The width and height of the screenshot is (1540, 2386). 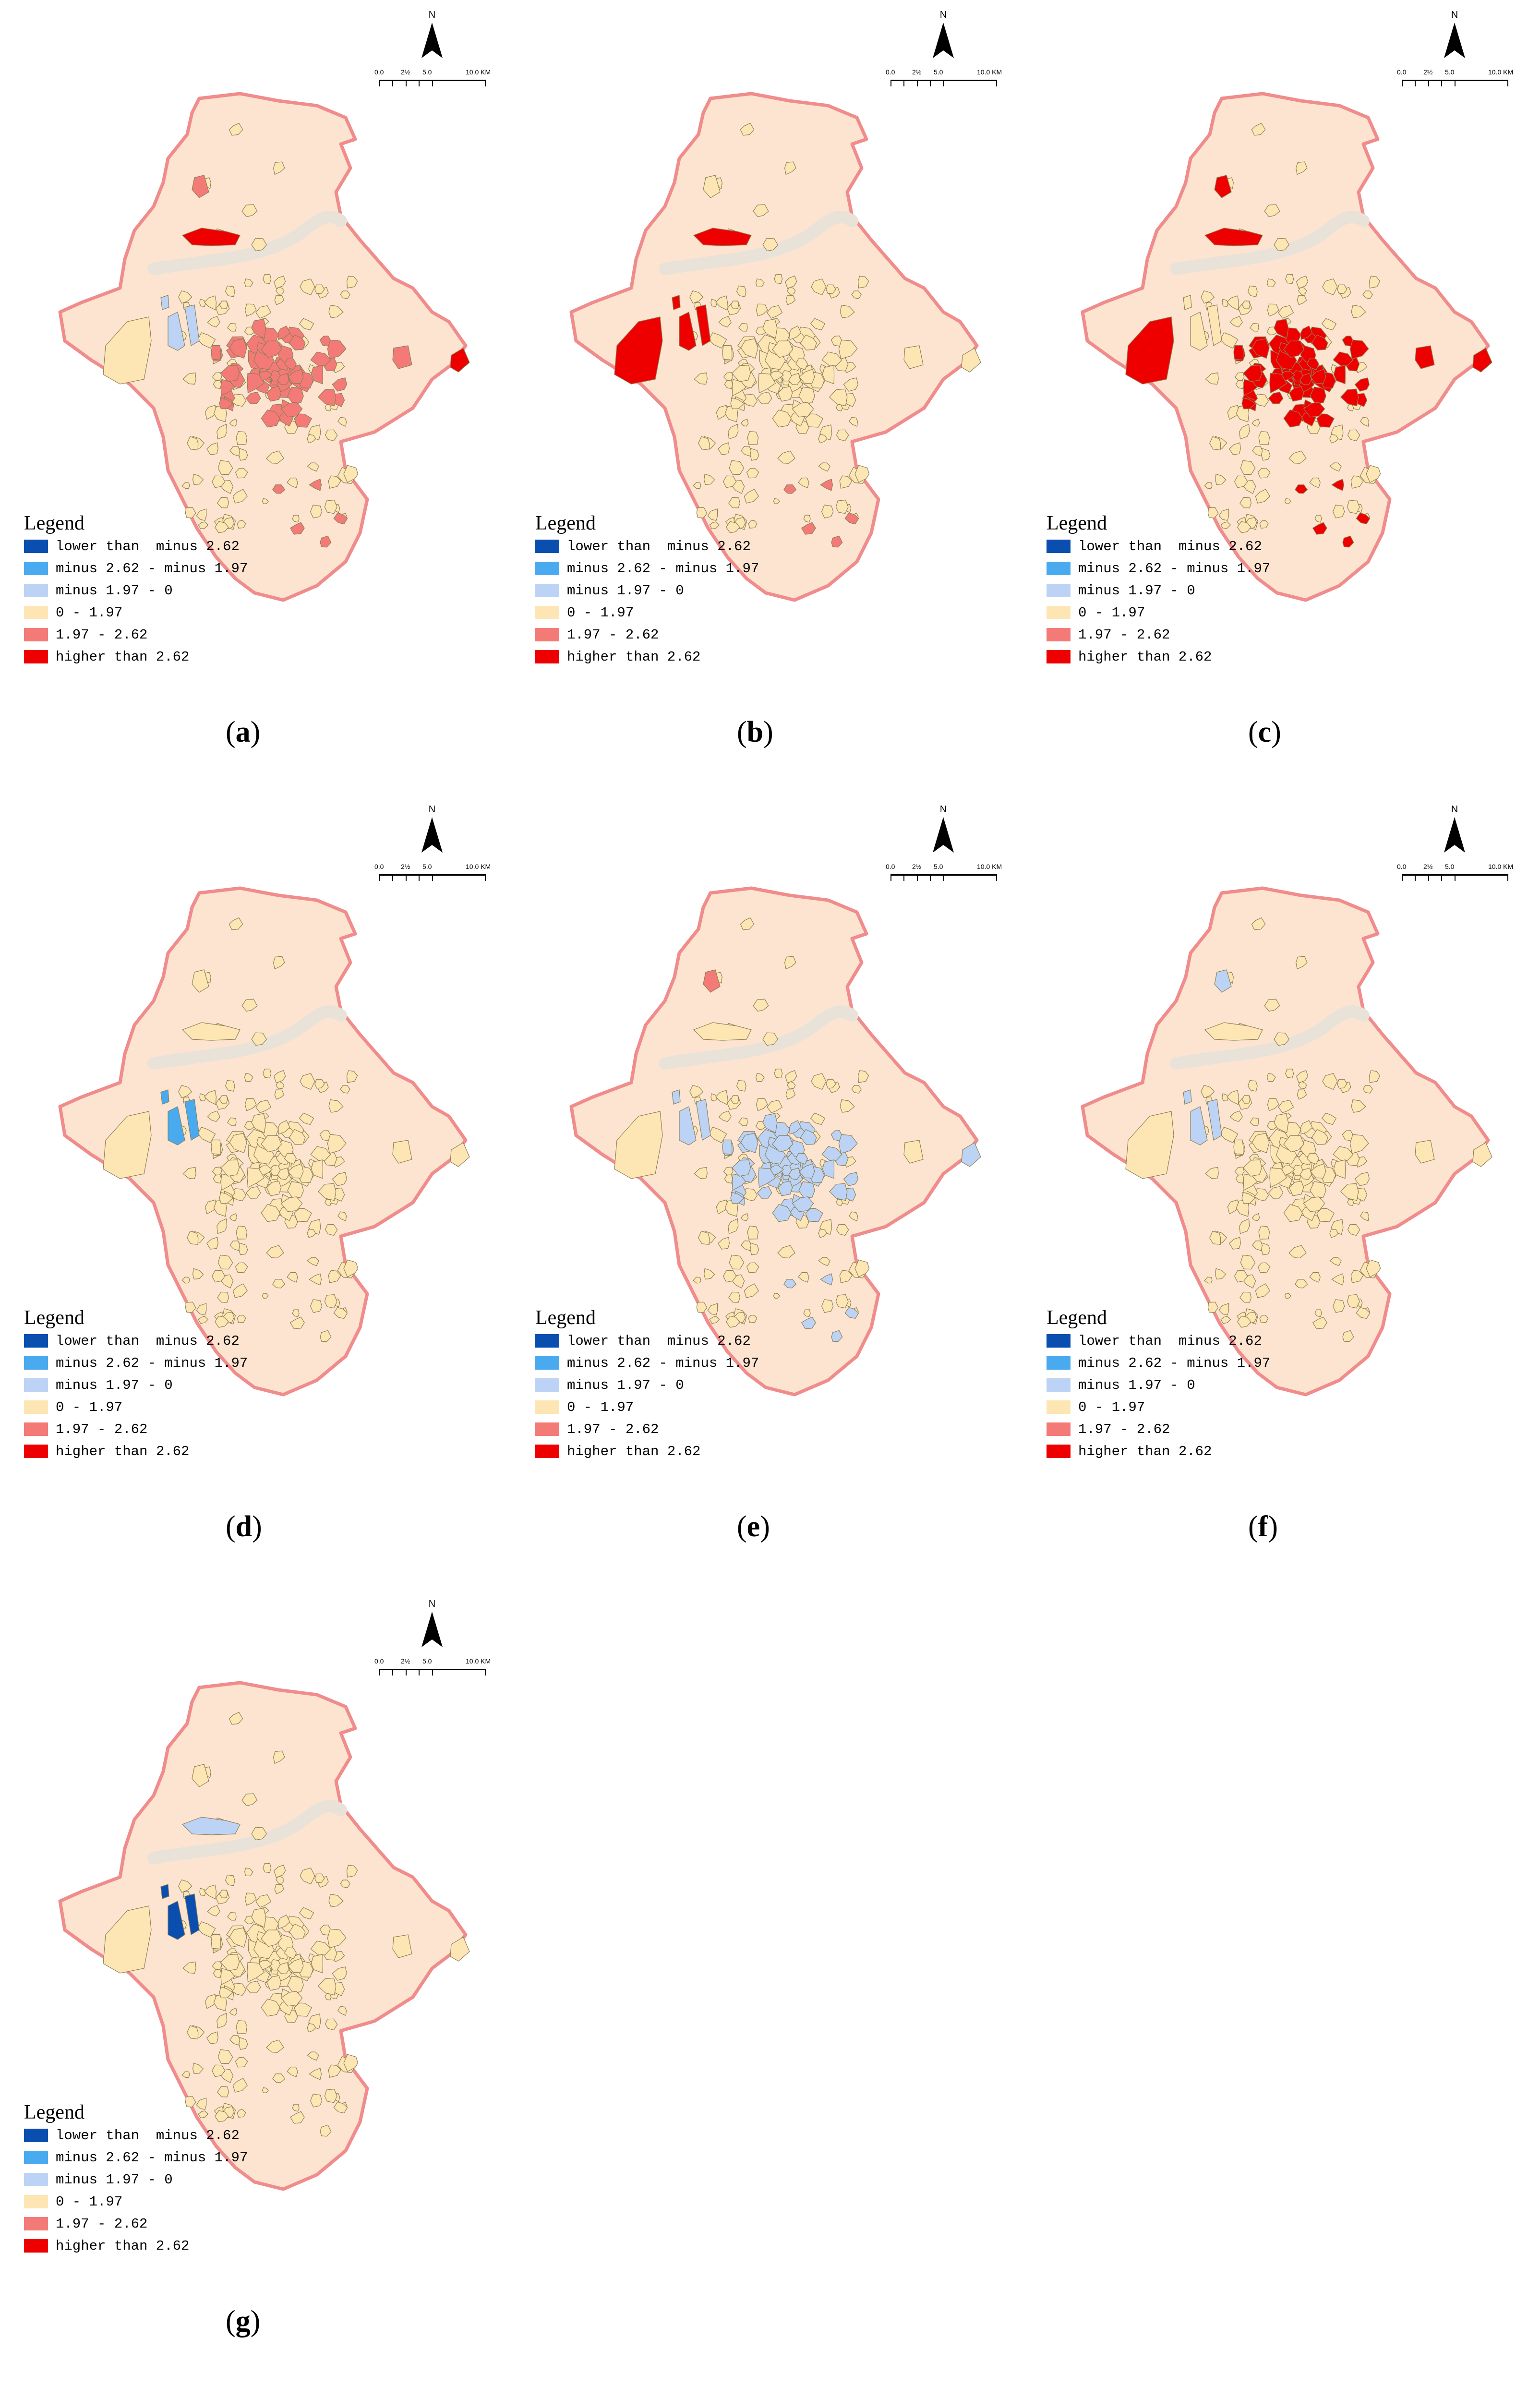 I want to click on legend-label: 0 - 1.97, so click(x=90, y=1407).